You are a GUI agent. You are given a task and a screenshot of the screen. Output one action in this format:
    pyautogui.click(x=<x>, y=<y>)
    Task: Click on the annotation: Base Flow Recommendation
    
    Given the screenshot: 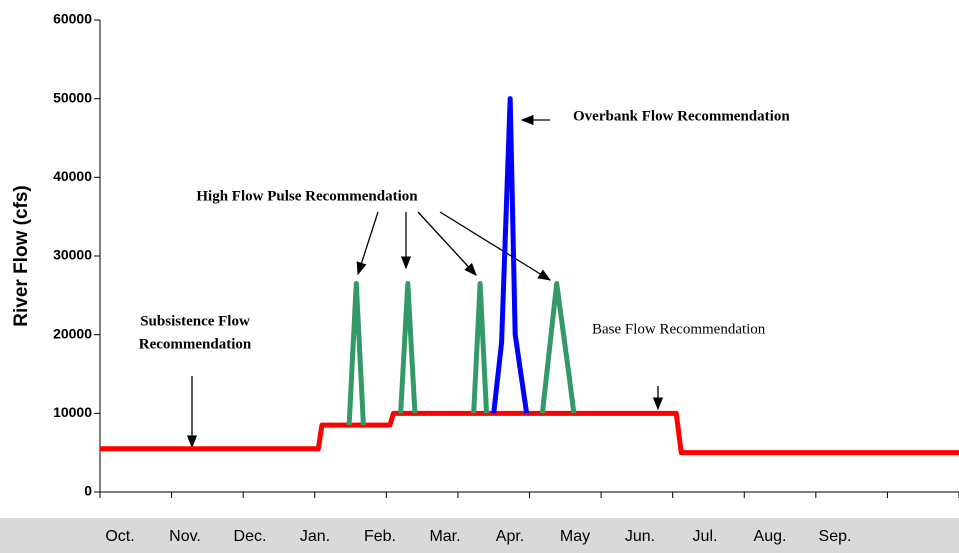 What is the action you would take?
    pyautogui.click(x=679, y=329)
    